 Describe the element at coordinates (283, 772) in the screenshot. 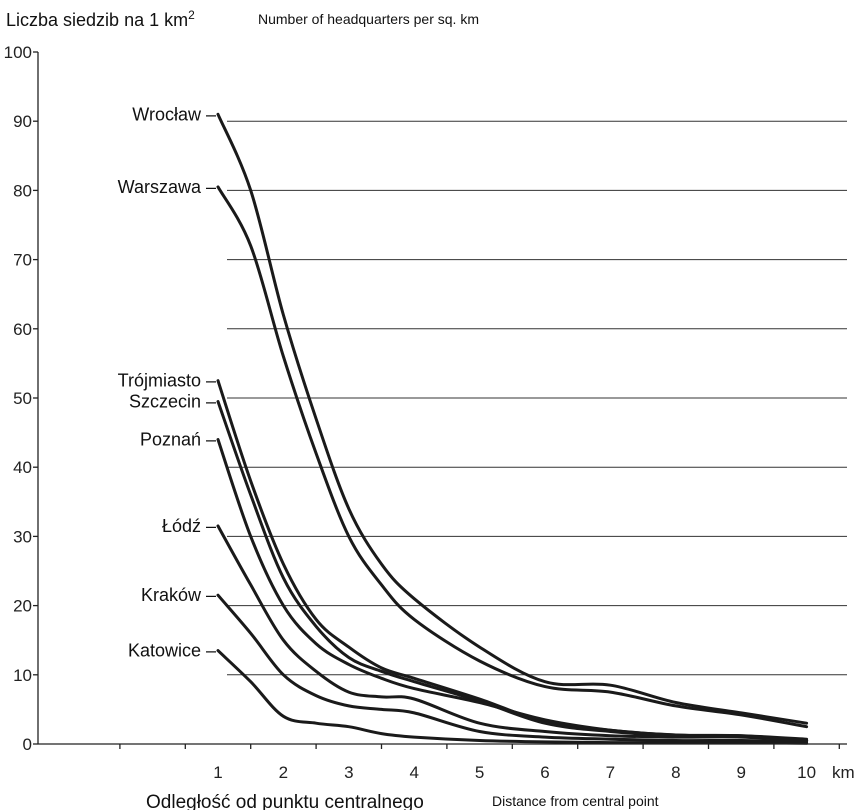

I see `x-tick-label-2: 2` at that location.